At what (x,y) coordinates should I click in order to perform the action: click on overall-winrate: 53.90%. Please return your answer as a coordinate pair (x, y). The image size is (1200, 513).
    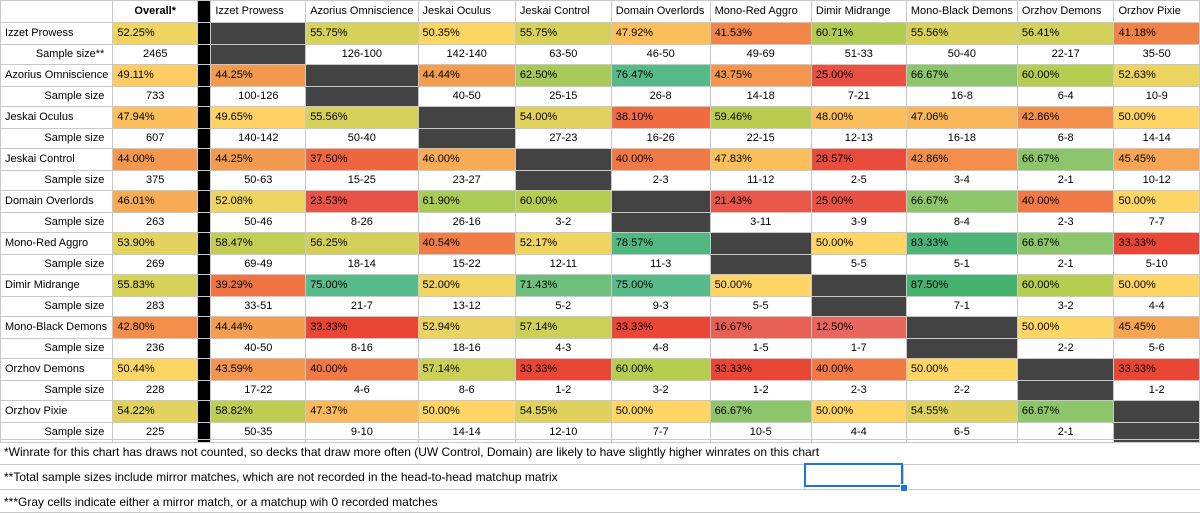
    Looking at the image, I should click on (155, 243).